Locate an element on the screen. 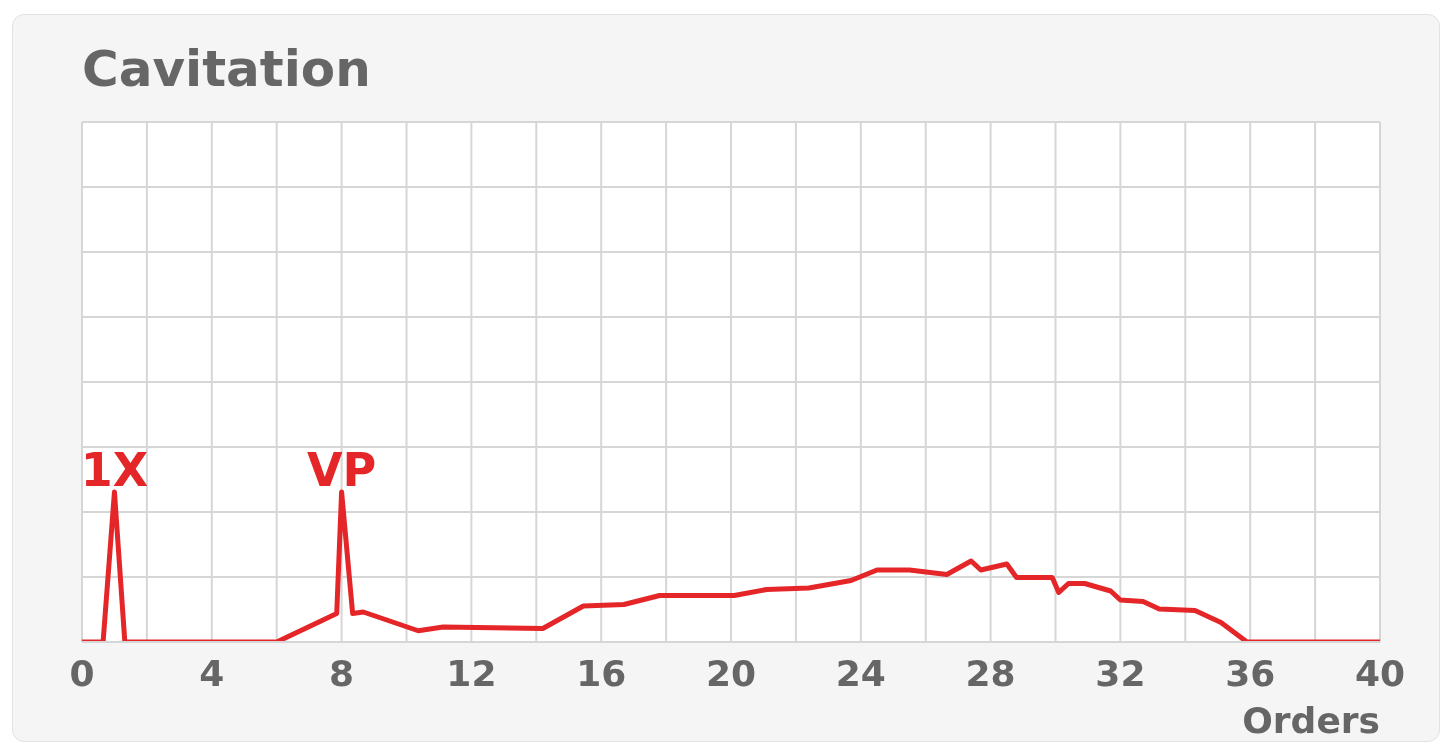  x-tick-label: 32 is located at coordinates (1120, 673).